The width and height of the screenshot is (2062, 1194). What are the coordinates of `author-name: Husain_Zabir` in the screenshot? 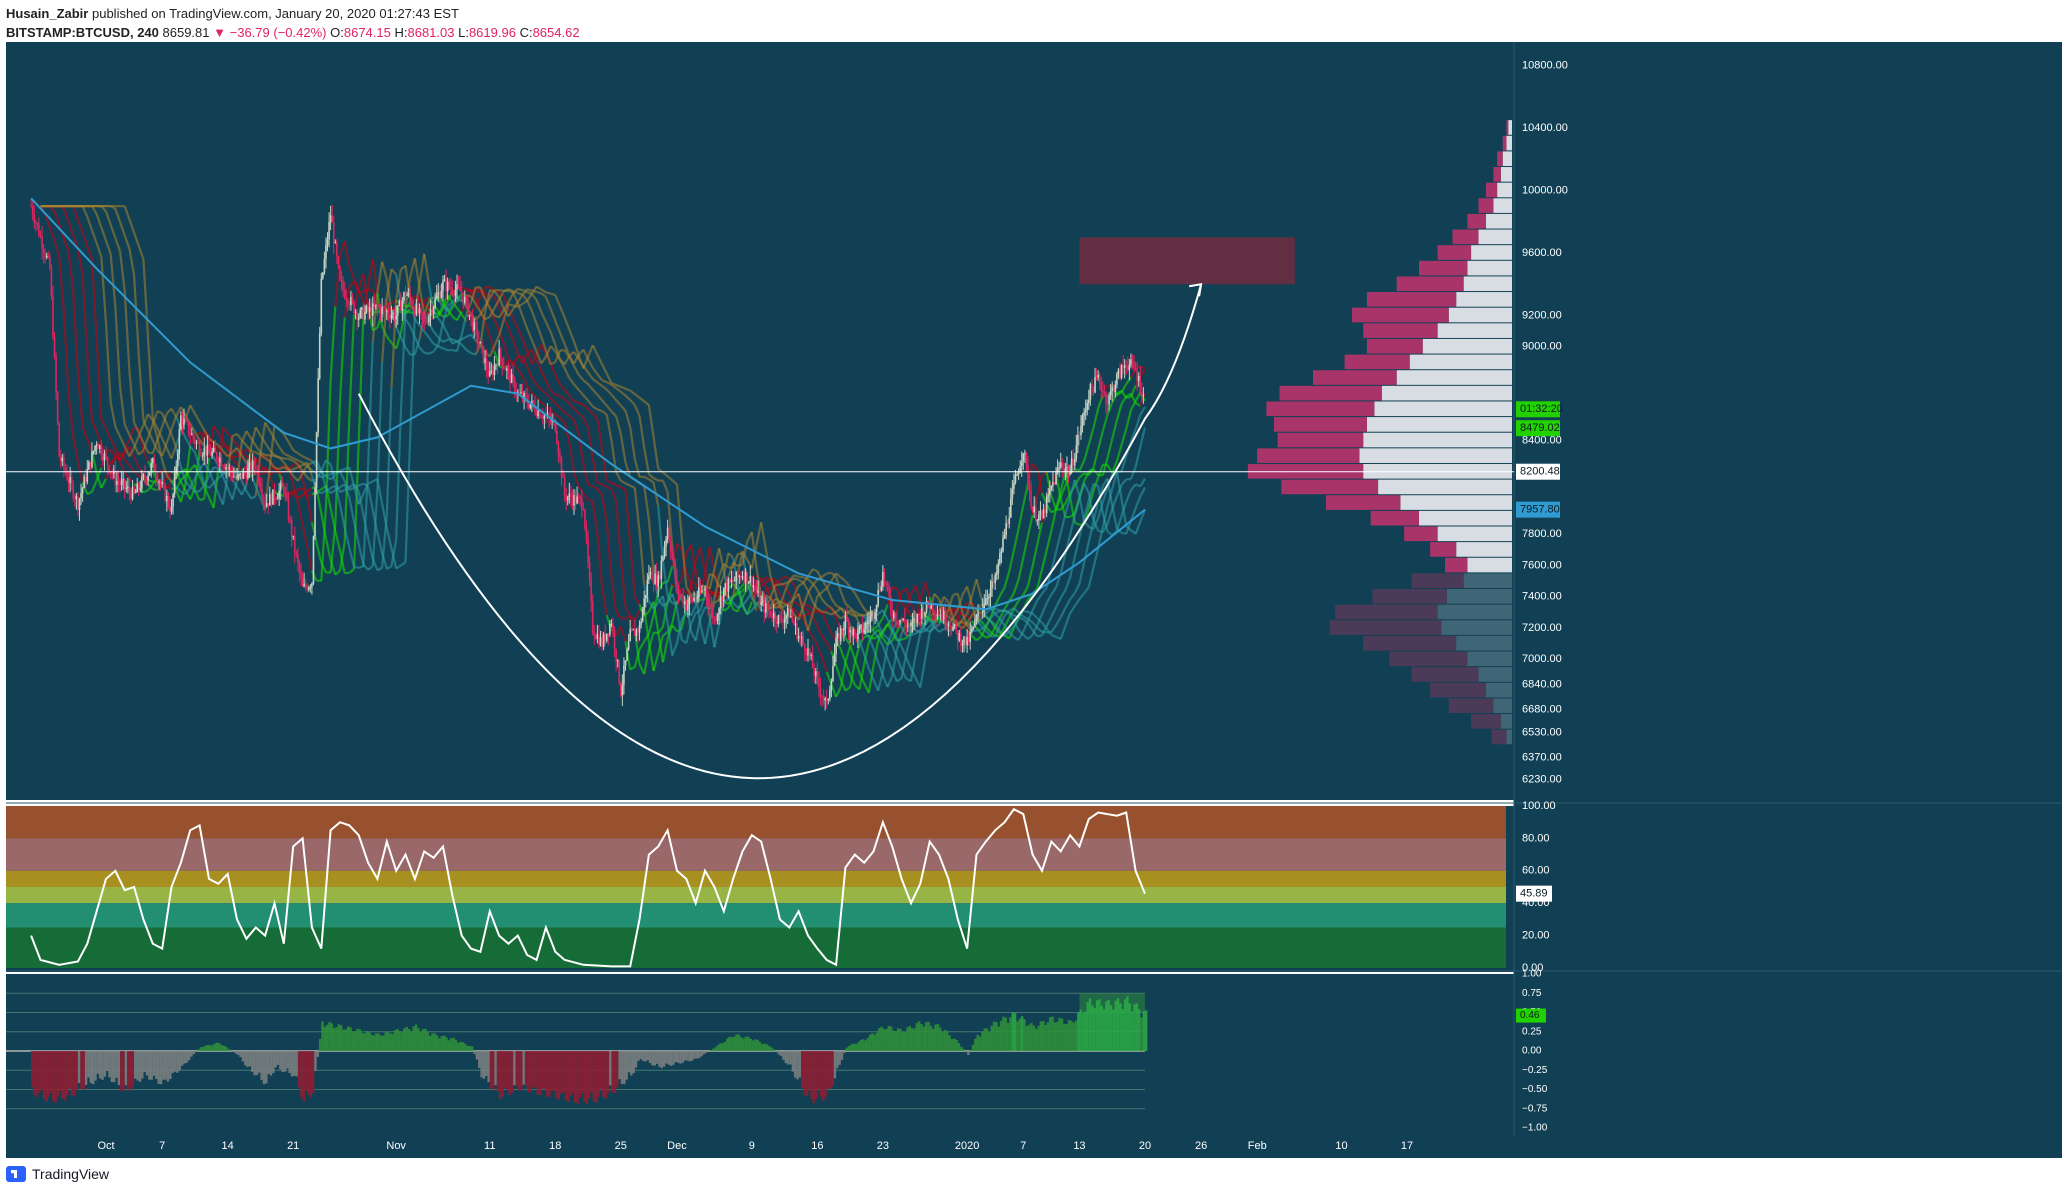 It's located at (47, 13).